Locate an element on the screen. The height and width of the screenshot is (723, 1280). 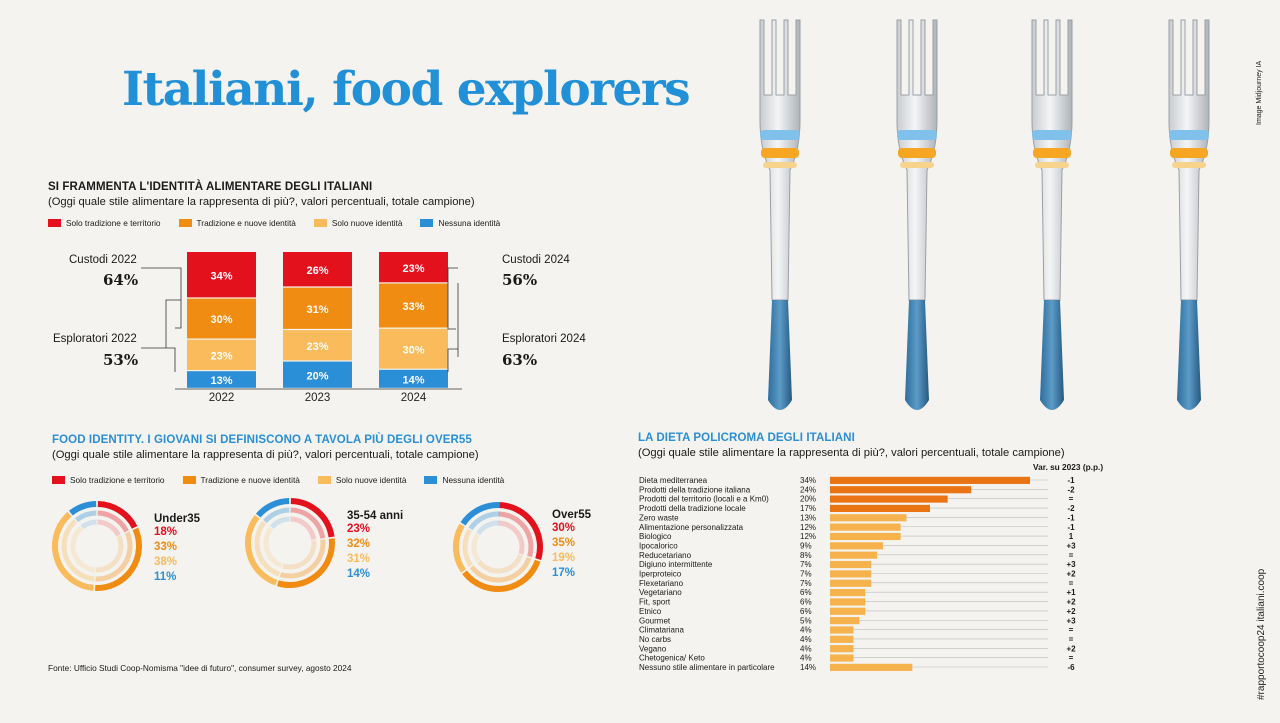
ring-value: 33% is located at coordinates (166, 547).